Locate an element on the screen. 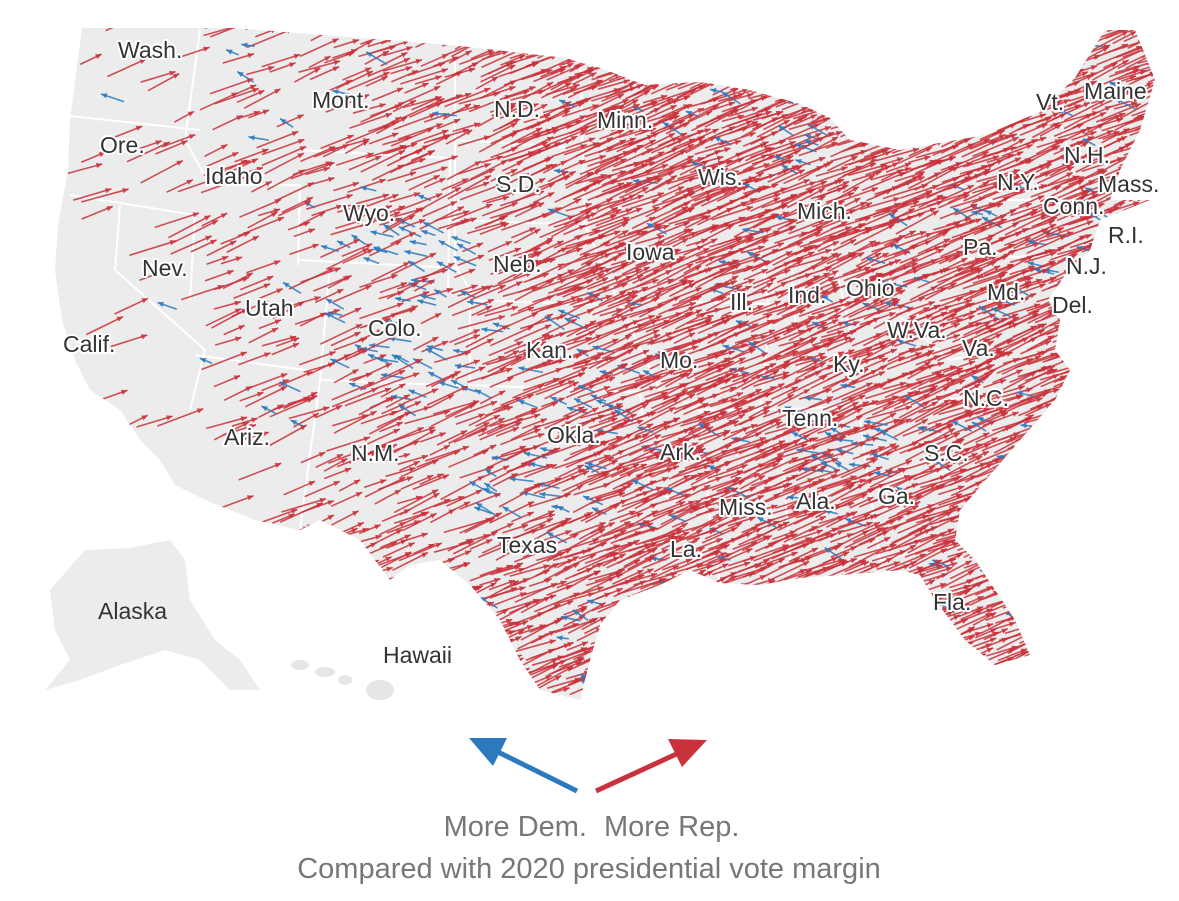 This screenshot has width=1179, height=901. dem-shift-arrowhead is located at coordinates (775, 93).